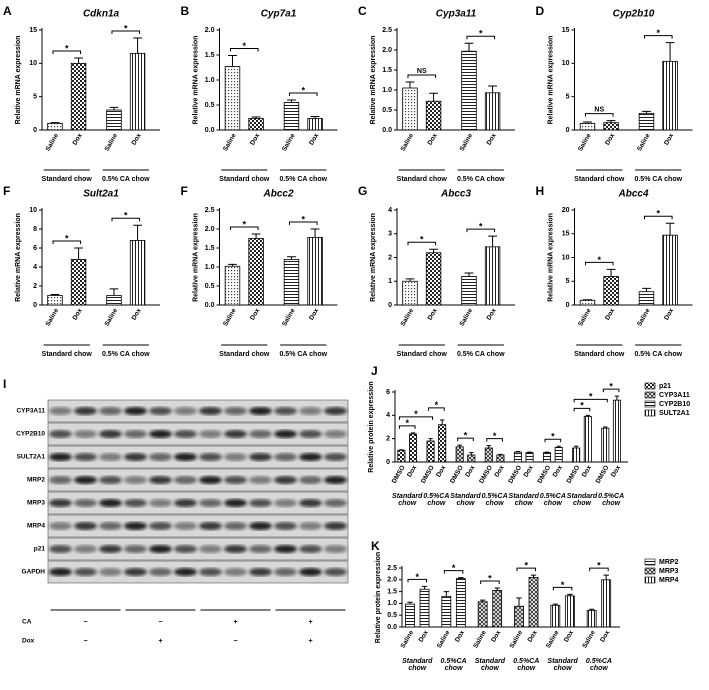 The height and width of the screenshot is (690, 709). What do you see at coordinates (388, 392) in the screenshot?
I see `y-tick-label: 6` at bounding box center [388, 392].